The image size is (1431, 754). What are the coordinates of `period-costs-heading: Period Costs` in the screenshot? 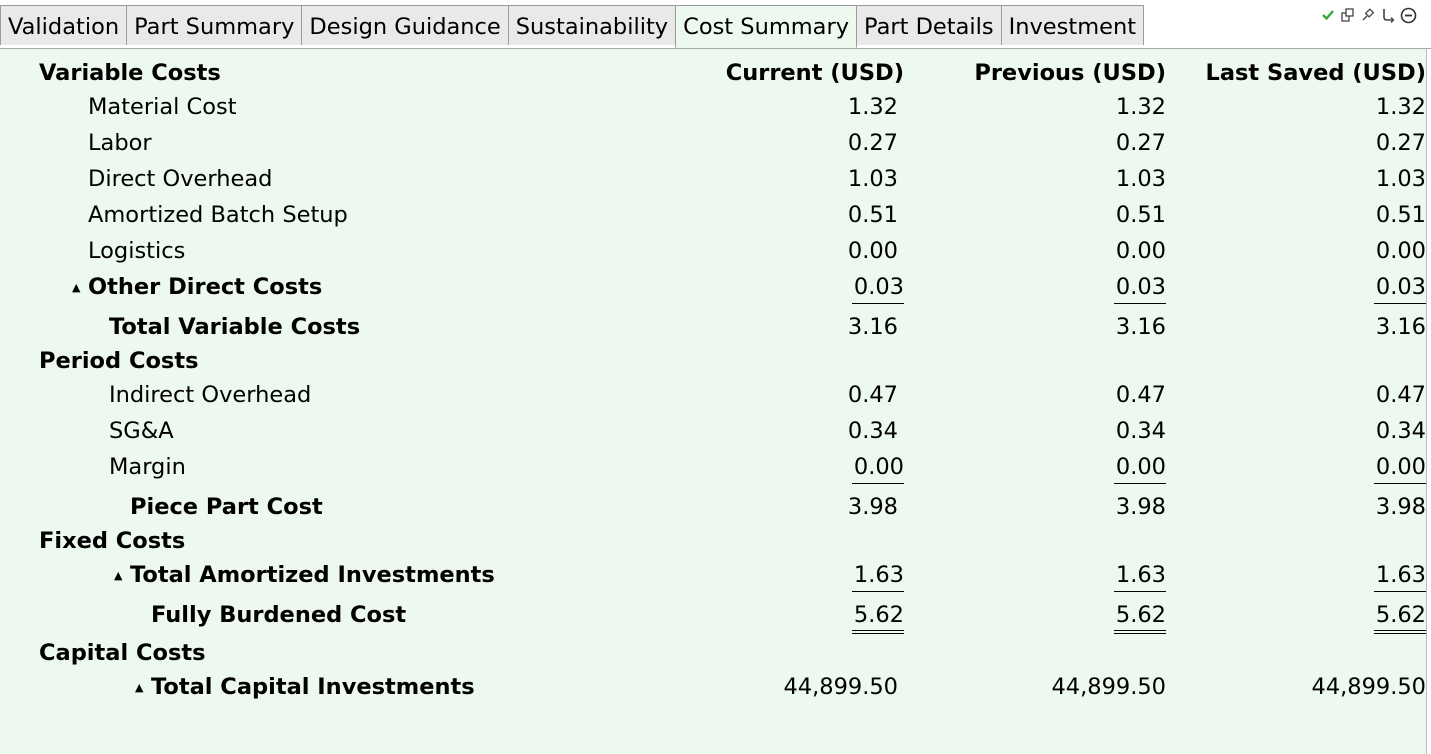 It's located at (119, 361).